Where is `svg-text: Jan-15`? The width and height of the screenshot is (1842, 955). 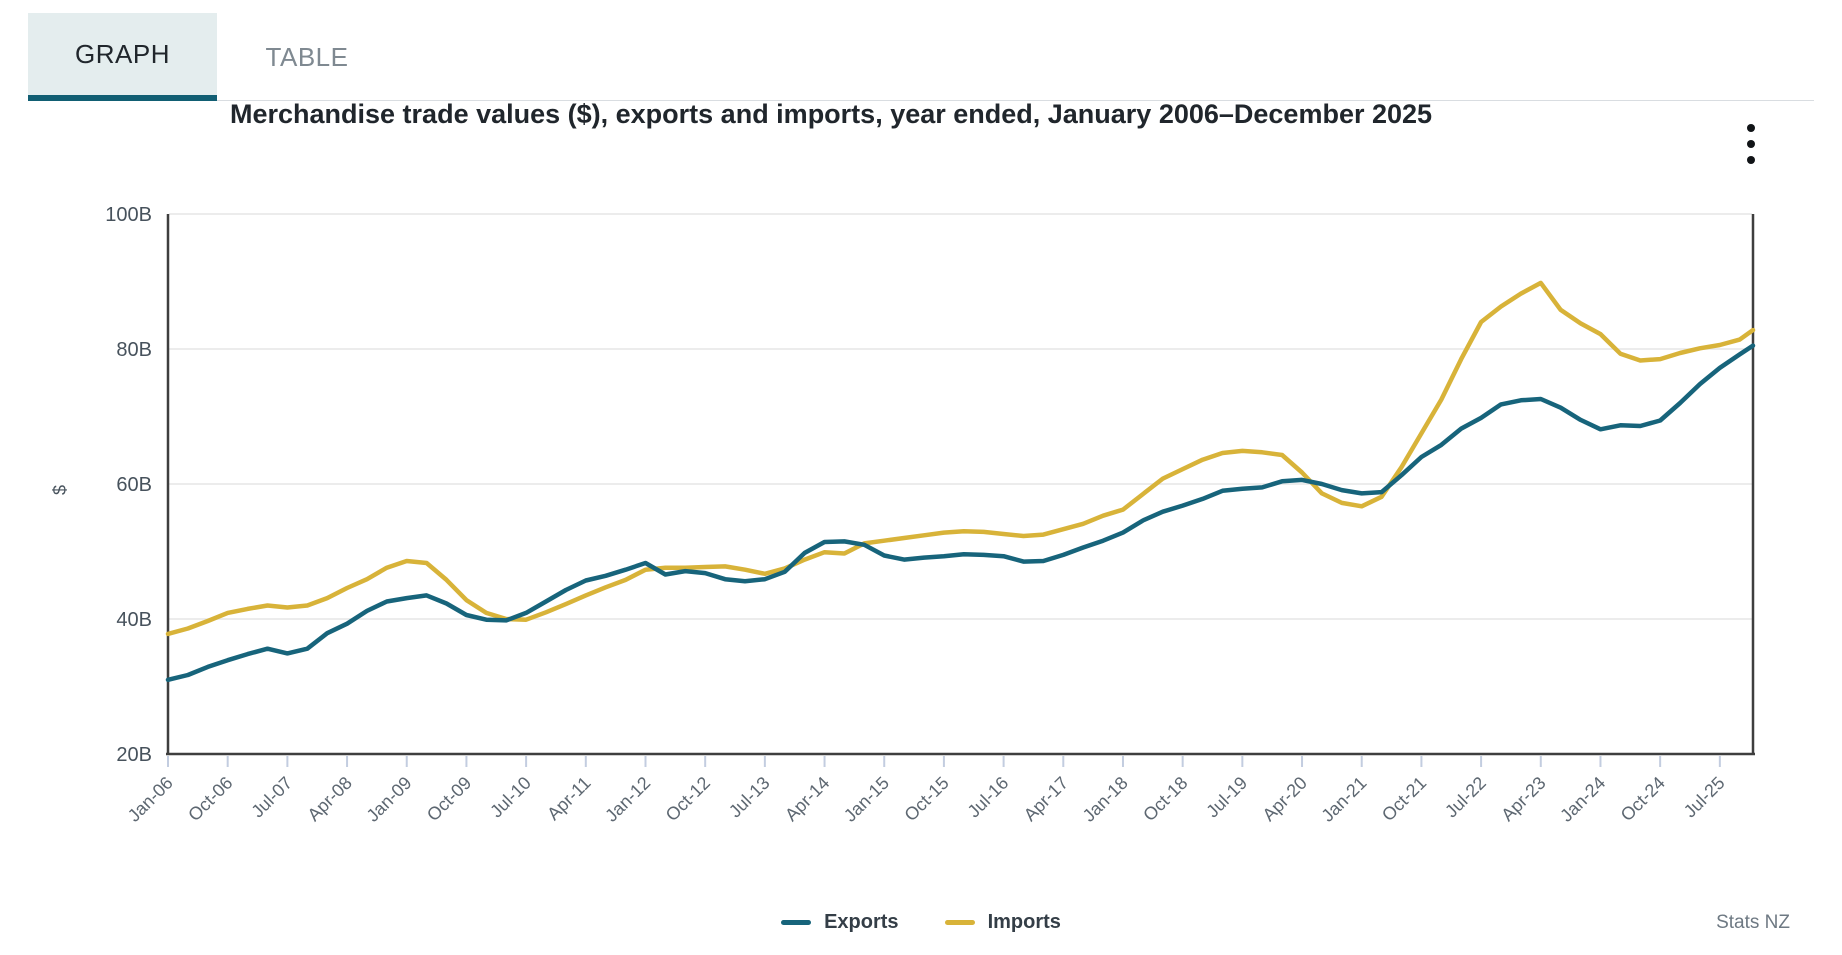
svg-text: Jan-15 is located at coordinates (866, 799).